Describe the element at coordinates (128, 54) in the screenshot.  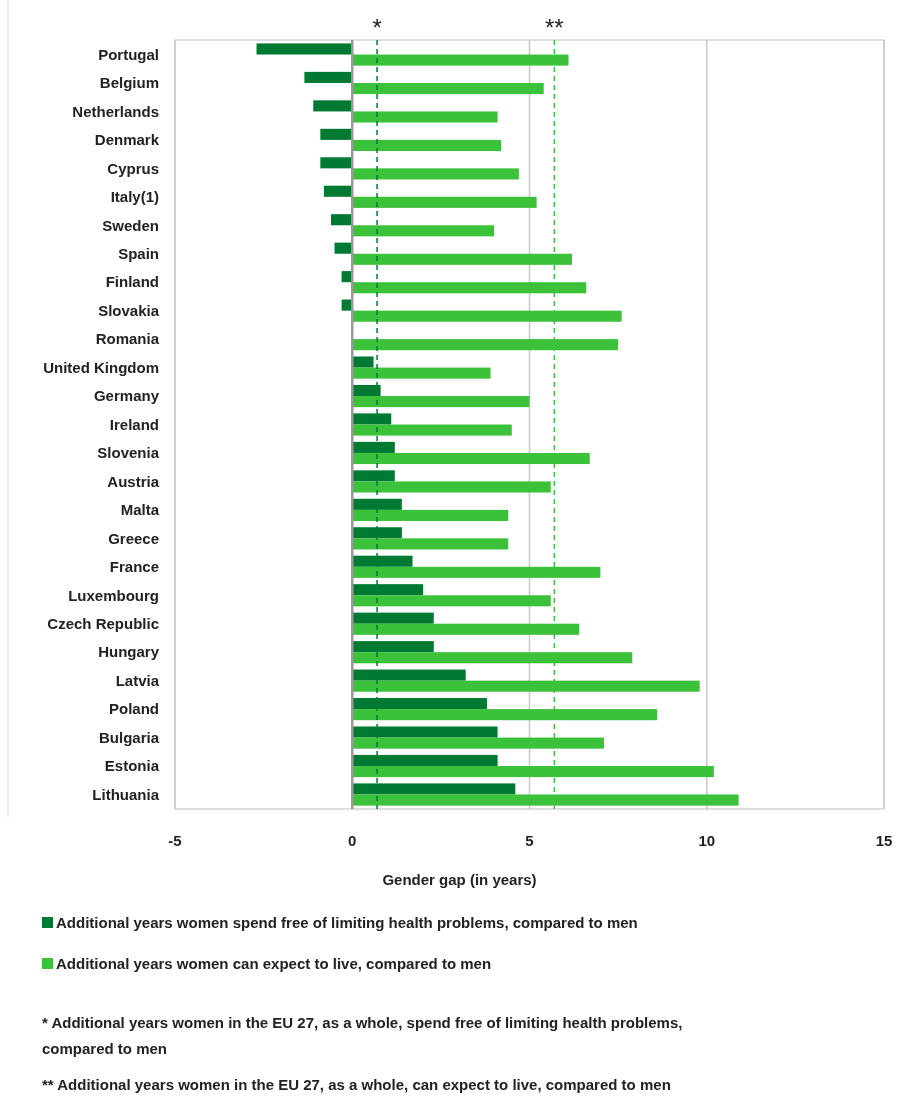
I see `y-tick-label: Portugal` at that location.